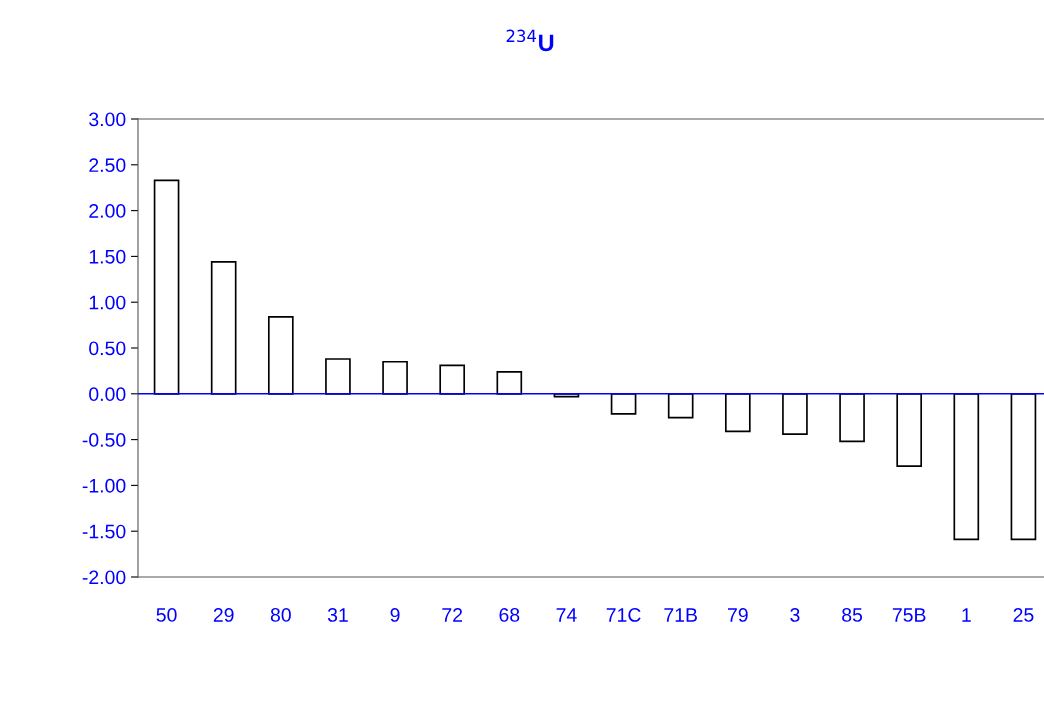 This screenshot has height=720, width=1044. Describe the element at coordinates (623, 615) in the screenshot. I see `x-tick-label: 71C` at that location.